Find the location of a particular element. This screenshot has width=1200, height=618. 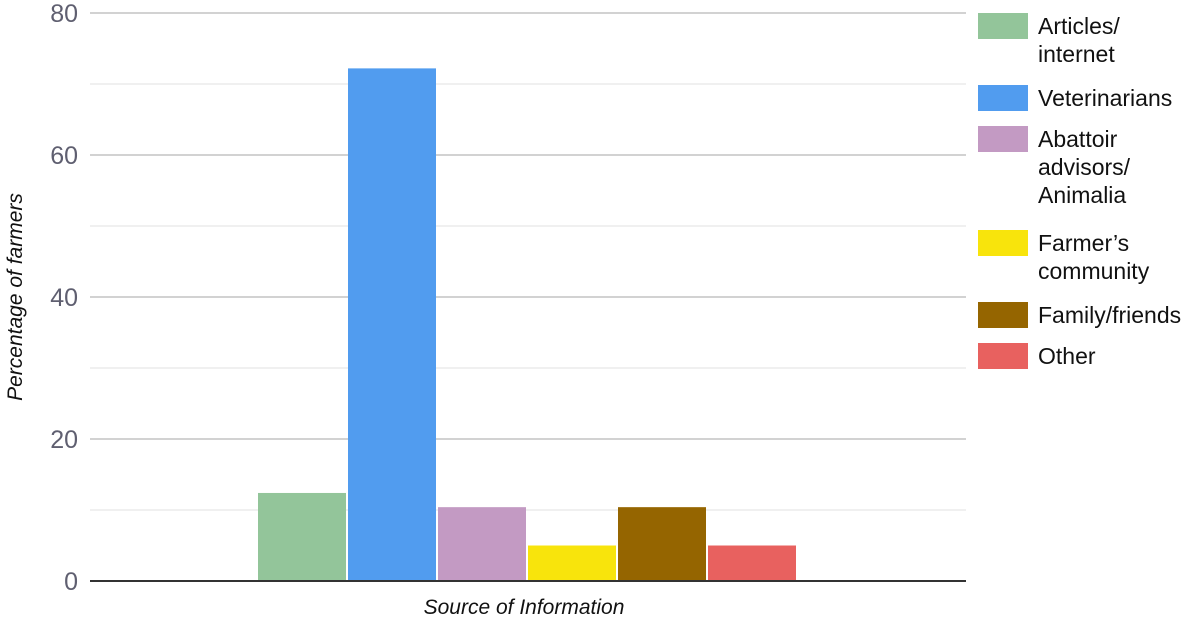

bar-abattoir-advisors-animalia is located at coordinates (482, 544).